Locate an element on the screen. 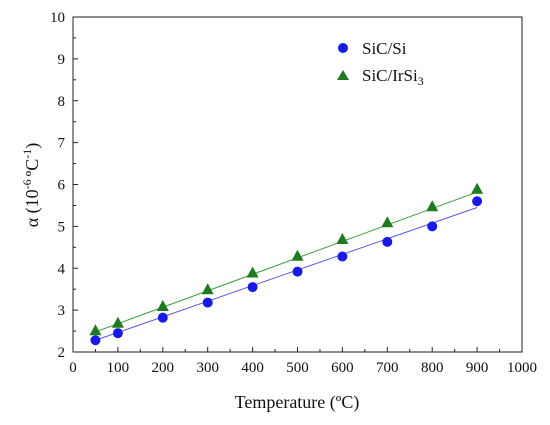  x-tick-label: 700 is located at coordinates (387, 368).